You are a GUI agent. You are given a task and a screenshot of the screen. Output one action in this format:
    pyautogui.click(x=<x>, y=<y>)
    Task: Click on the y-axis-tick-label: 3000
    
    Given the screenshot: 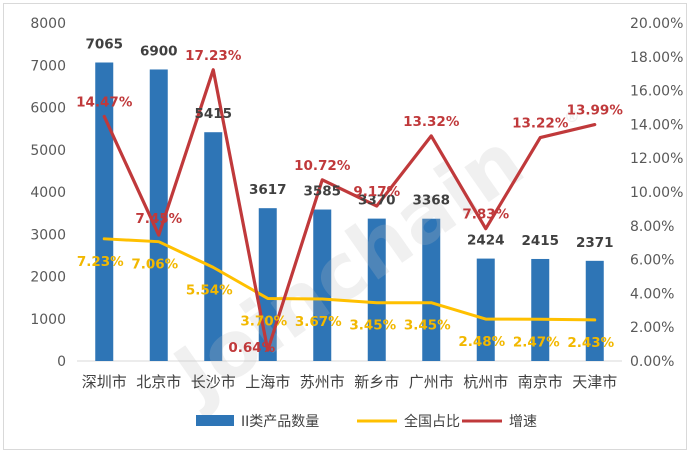 What is the action you would take?
    pyautogui.click(x=48, y=235)
    